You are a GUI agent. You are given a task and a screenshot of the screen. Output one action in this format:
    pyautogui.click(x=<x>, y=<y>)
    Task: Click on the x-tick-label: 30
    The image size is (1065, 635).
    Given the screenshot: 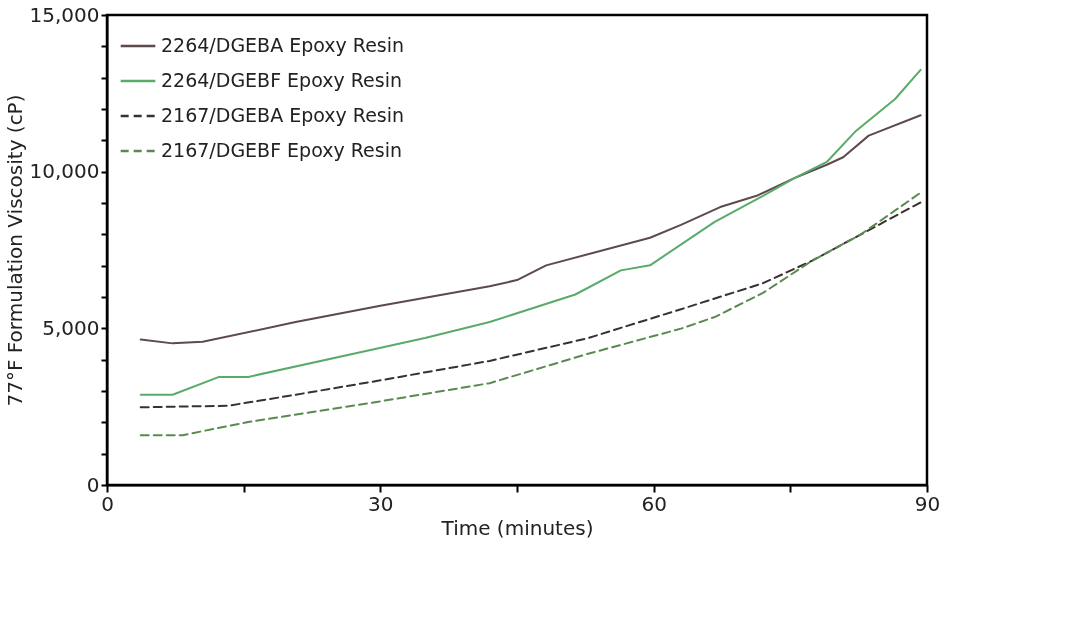 What is the action you would take?
    pyautogui.click(x=381, y=503)
    